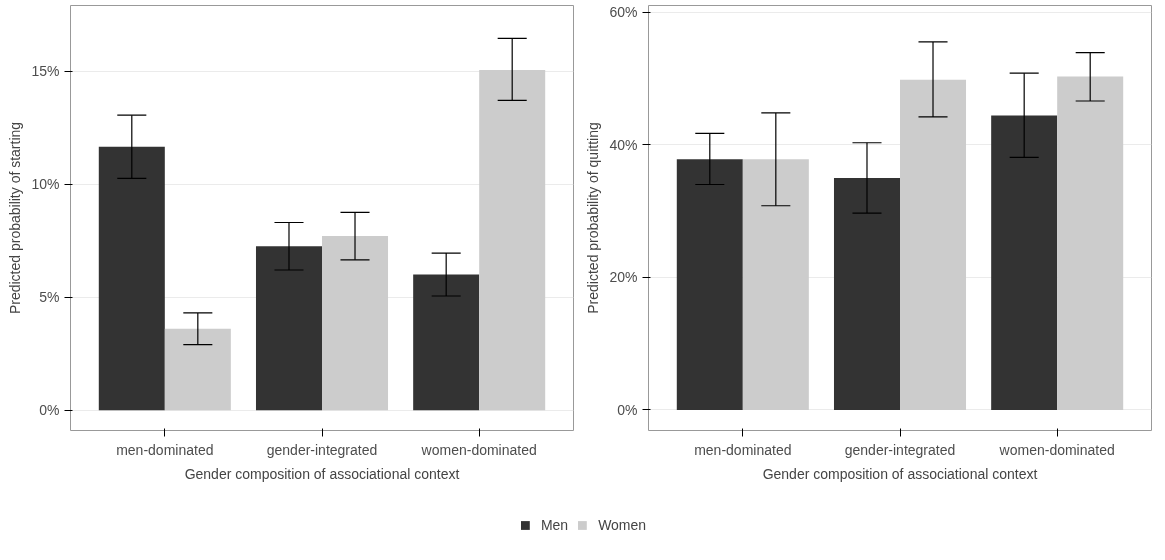 This screenshot has height=560, width=1165. What do you see at coordinates (593, 218) in the screenshot?
I see `y-axis-title: Predicted probability of quitting` at bounding box center [593, 218].